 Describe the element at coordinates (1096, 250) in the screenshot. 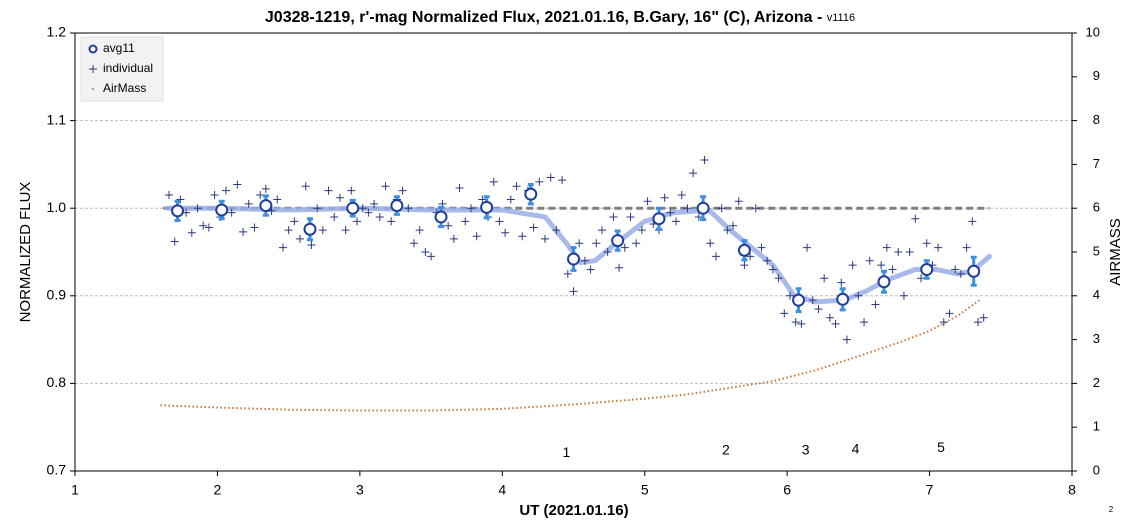

I see `y2-tick-label: 5` at that location.